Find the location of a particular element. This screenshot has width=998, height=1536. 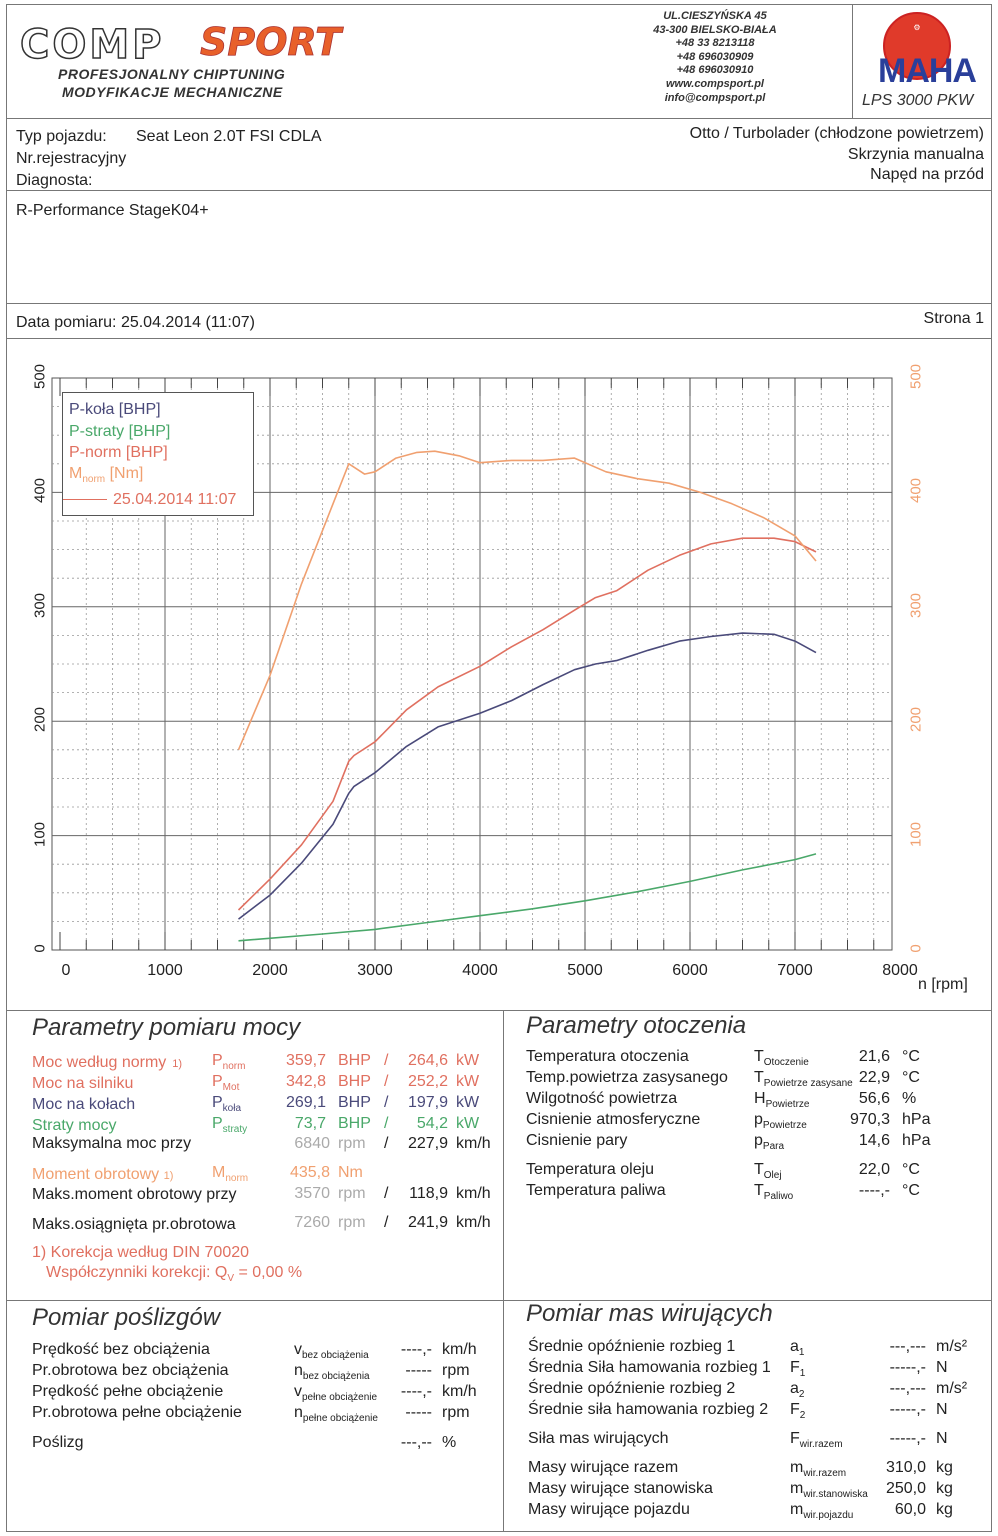

logo-sport: SPORT is located at coordinates (271, 42).